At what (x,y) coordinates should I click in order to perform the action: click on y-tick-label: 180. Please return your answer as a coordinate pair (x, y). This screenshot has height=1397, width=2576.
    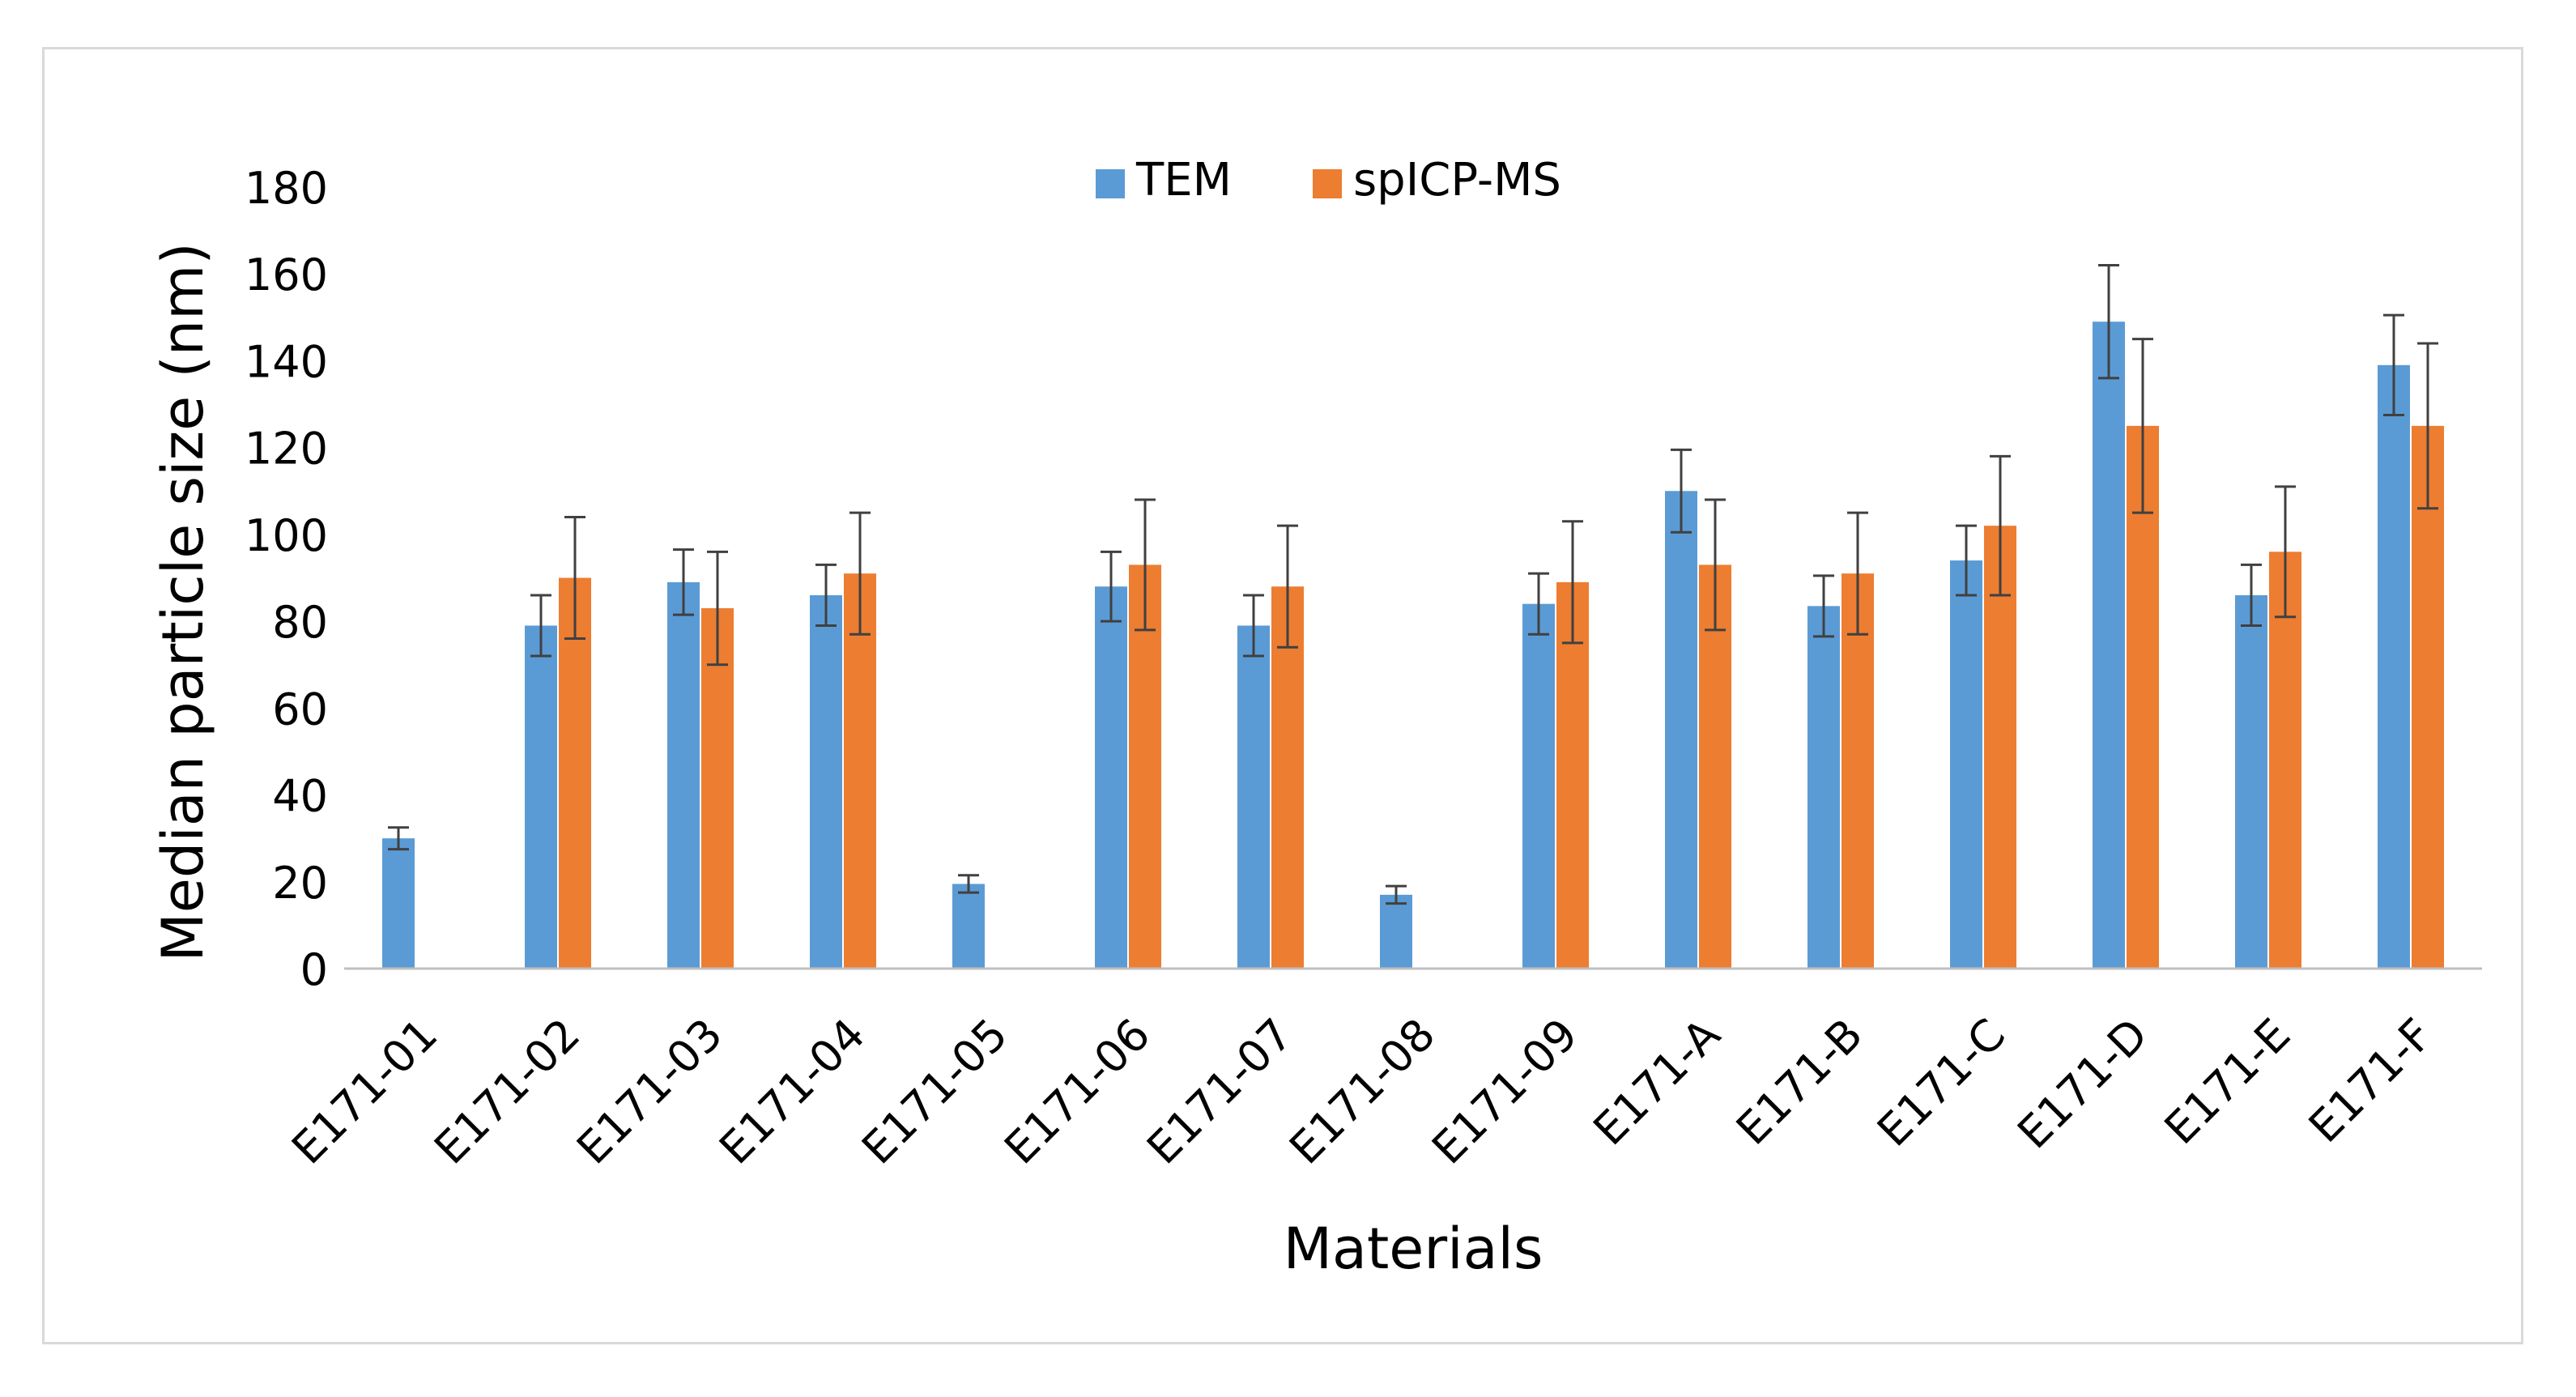
    Looking at the image, I should click on (286, 188).